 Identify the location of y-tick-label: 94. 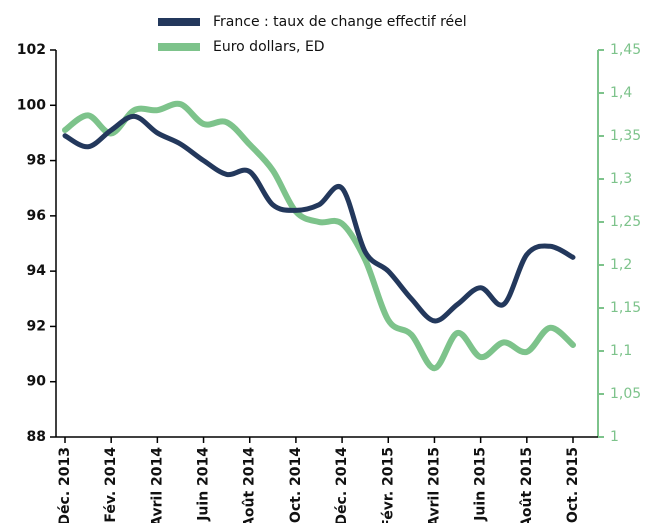
(37, 271).